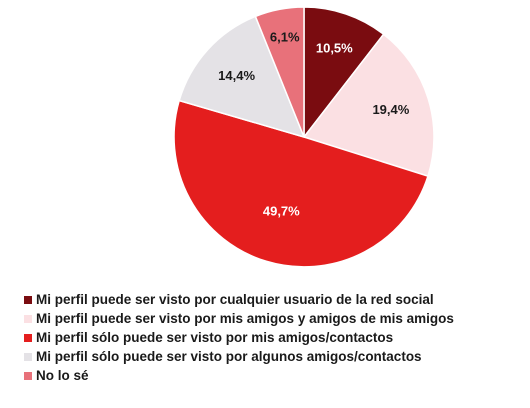 The image size is (530, 408). What do you see at coordinates (390, 109) in the screenshot?
I see `slice-value-label-2: 19,4%` at bounding box center [390, 109].